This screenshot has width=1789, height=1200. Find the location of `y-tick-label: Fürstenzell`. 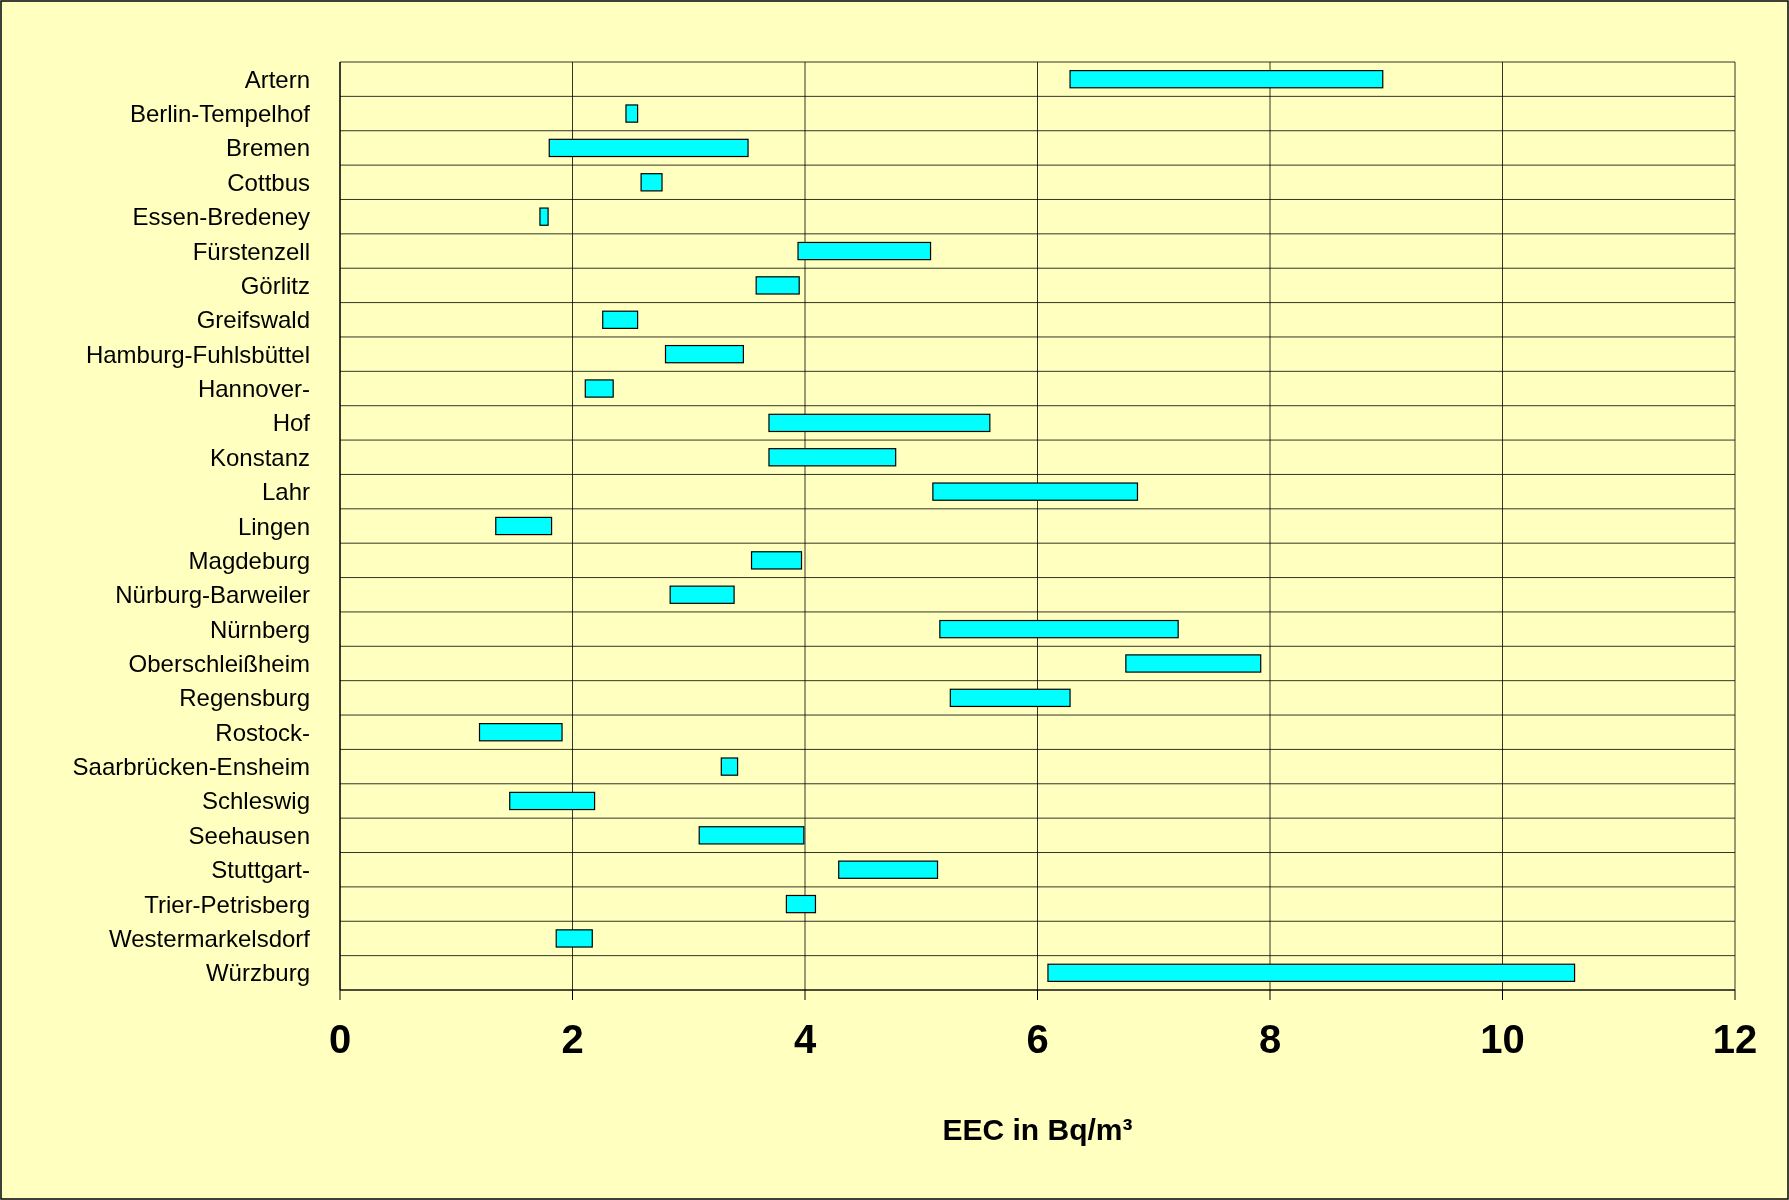

y-tick-label: Fürstenzell is located at coordinates (251, 251).